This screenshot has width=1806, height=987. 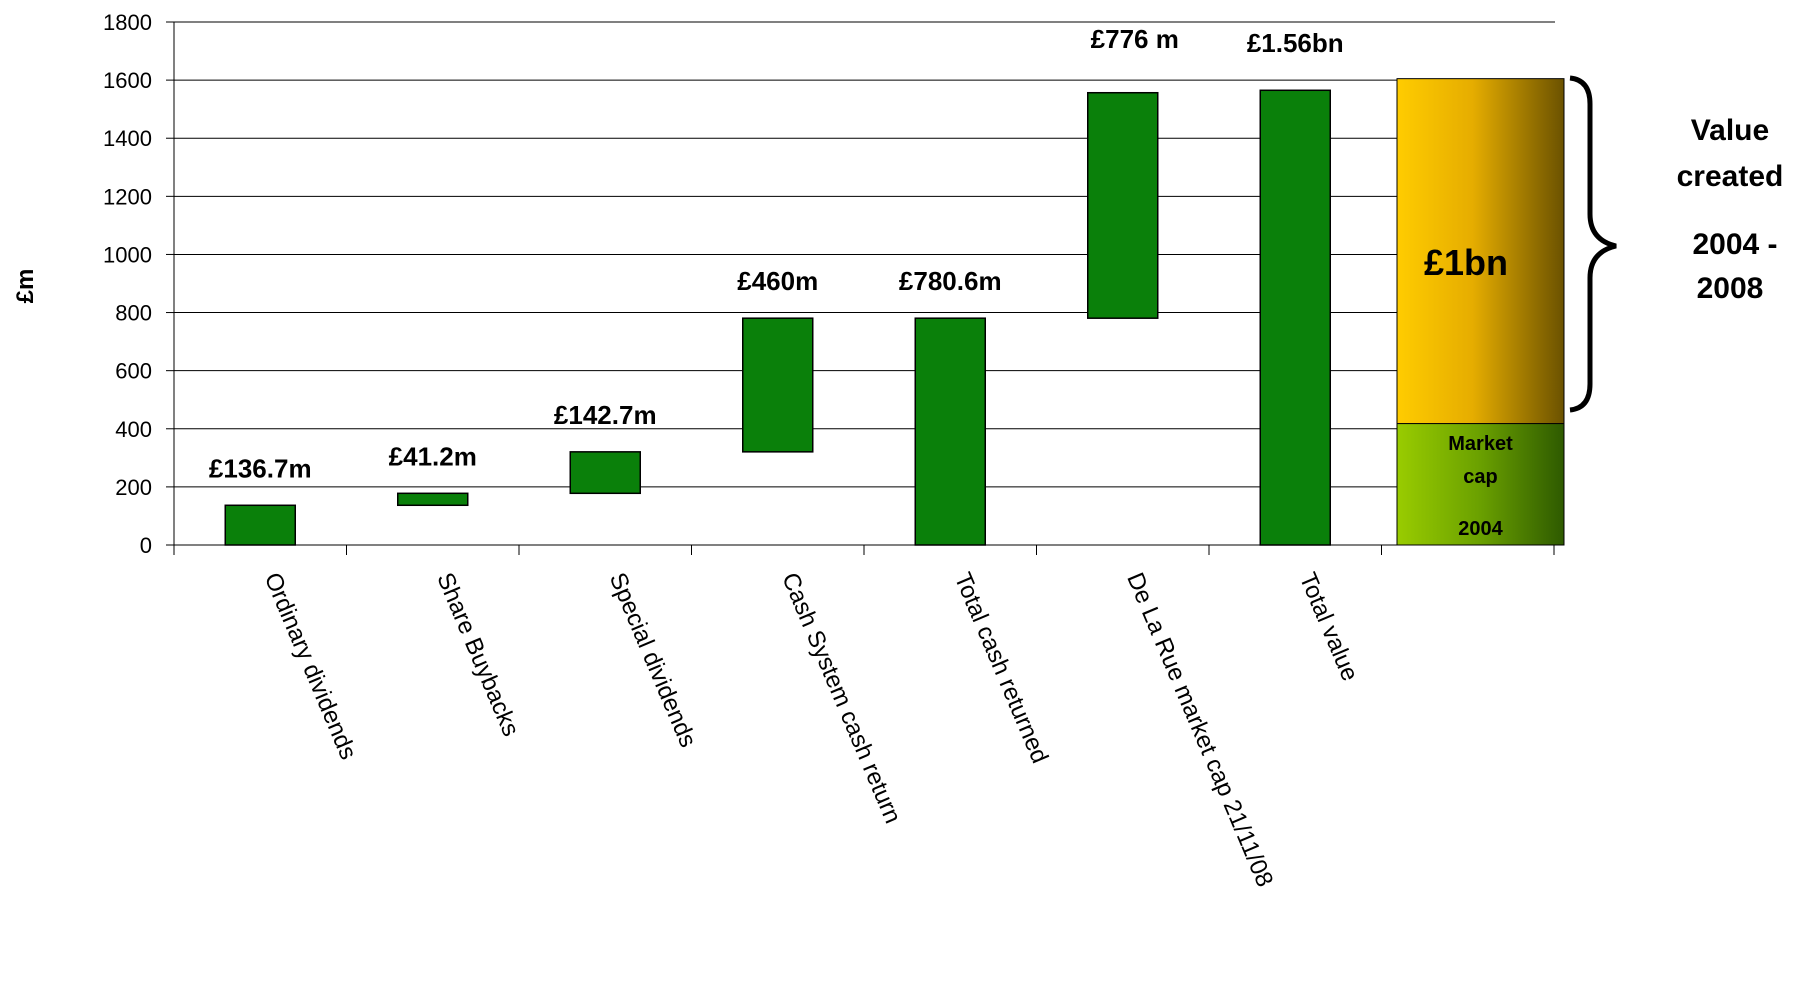 I want to click on data-label: £142.7m, so click(x=605, y=415).